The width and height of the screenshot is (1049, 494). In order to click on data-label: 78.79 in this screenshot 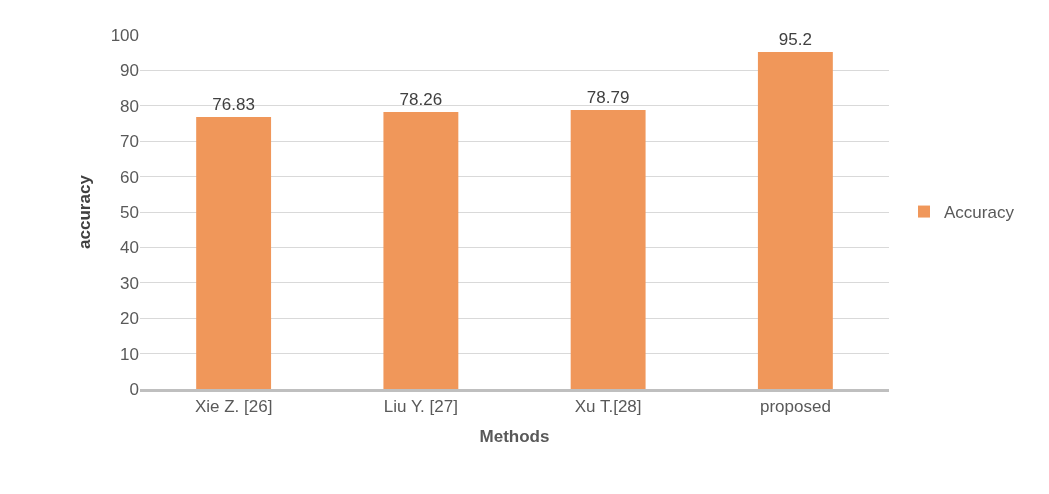, I will do `click(608, 98)`.